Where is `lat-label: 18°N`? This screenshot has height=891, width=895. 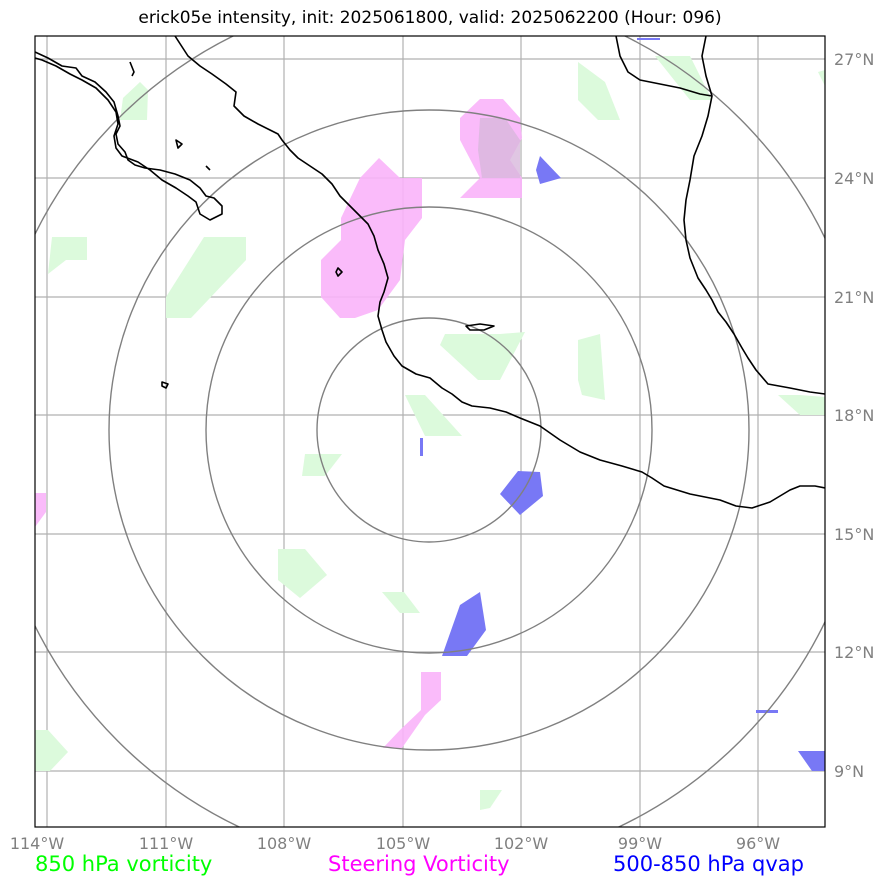
lat-label: 18°N is located at coordinates (854, 415).